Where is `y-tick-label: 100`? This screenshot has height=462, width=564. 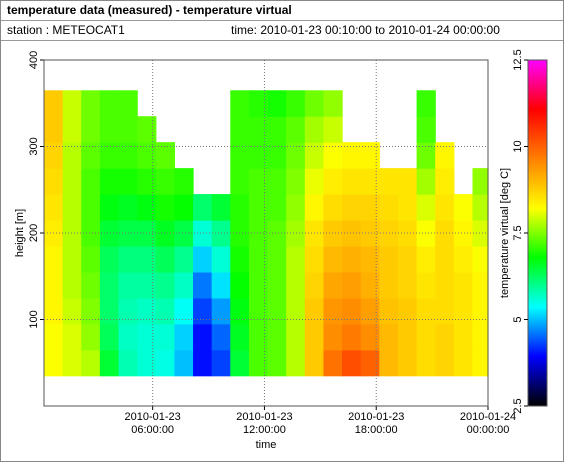 y-tick-label: 100 is located at coordinates (34, 319).